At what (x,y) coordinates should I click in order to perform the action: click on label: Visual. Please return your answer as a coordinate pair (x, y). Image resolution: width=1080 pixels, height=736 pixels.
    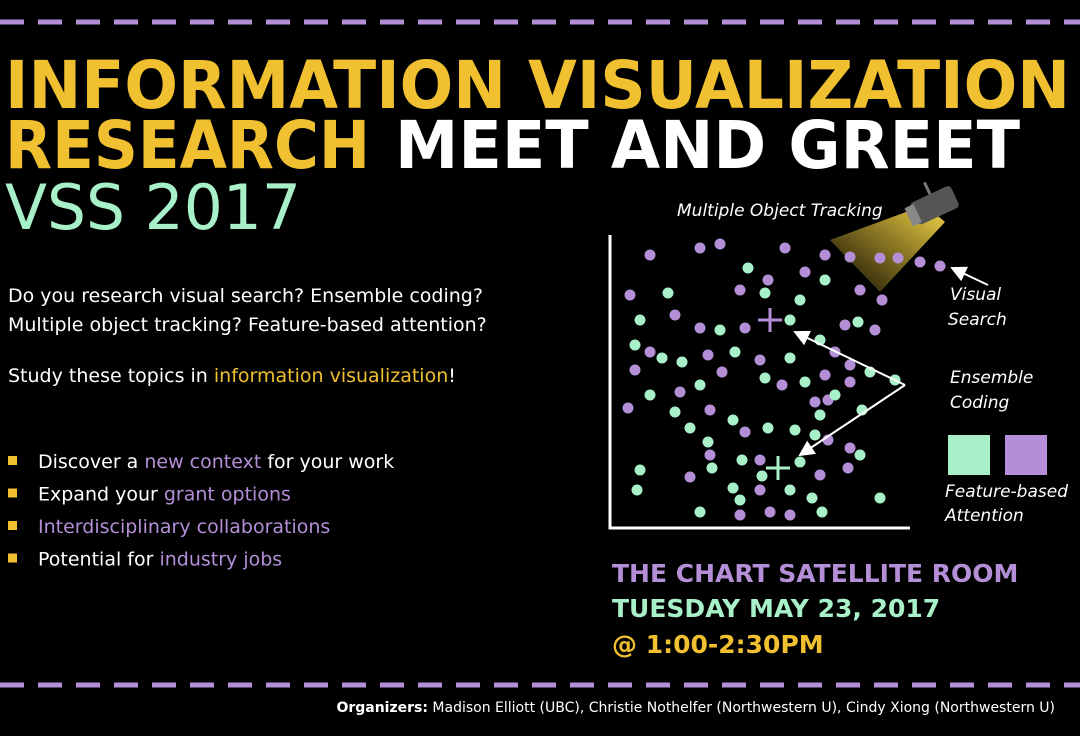
    Looking at the image, I should click on (975, 295).